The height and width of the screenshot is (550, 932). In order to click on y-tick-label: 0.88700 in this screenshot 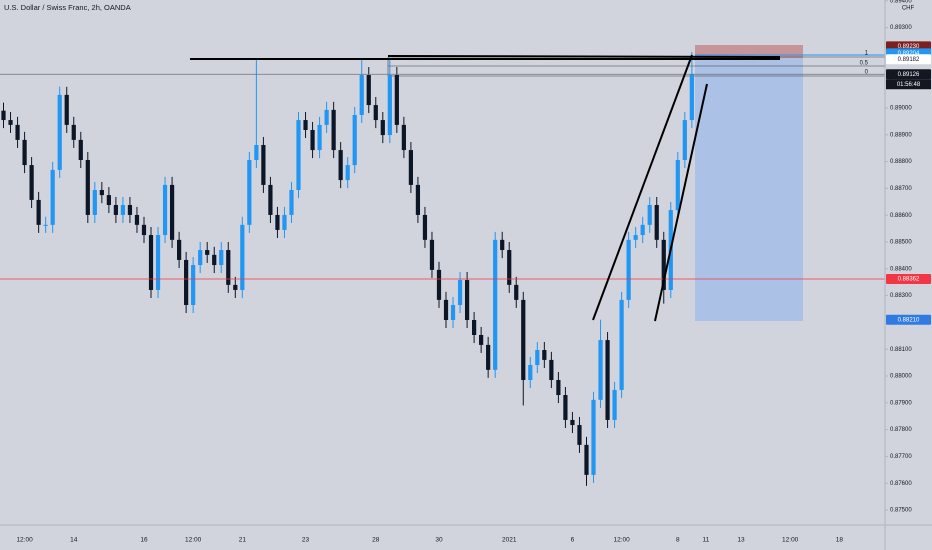, I will do `click(901, 189)`.